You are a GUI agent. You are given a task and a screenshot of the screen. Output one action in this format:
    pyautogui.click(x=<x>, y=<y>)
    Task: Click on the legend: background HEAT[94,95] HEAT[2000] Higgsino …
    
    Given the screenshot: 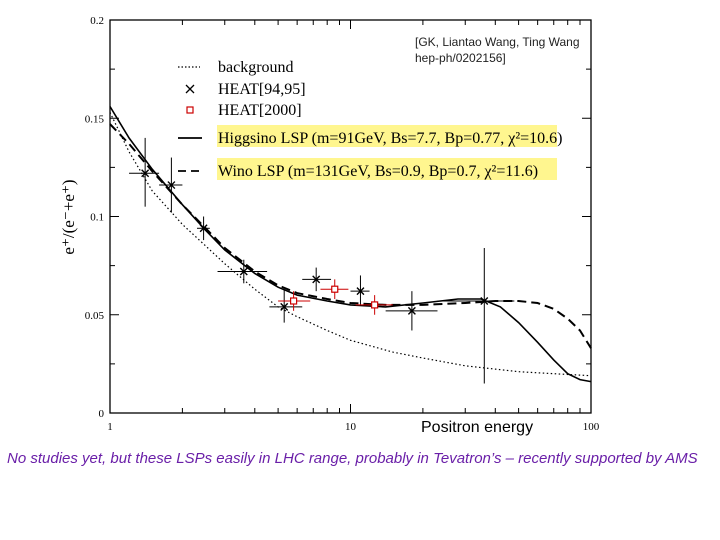 What is the action you would take?
    pyautogui.click(x=370, y=119)
    